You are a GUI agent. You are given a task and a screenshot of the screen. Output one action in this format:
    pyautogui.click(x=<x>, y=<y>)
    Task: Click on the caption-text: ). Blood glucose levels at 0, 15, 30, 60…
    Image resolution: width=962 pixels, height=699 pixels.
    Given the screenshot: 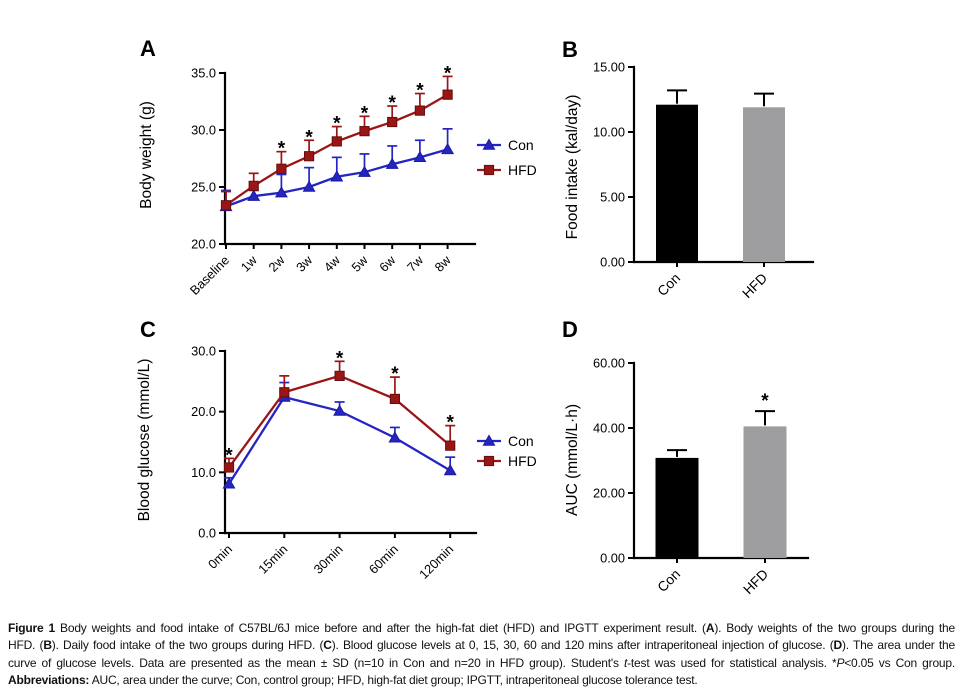 What is the action you would take?
    pyautogui.click(x=582, y=645)
    